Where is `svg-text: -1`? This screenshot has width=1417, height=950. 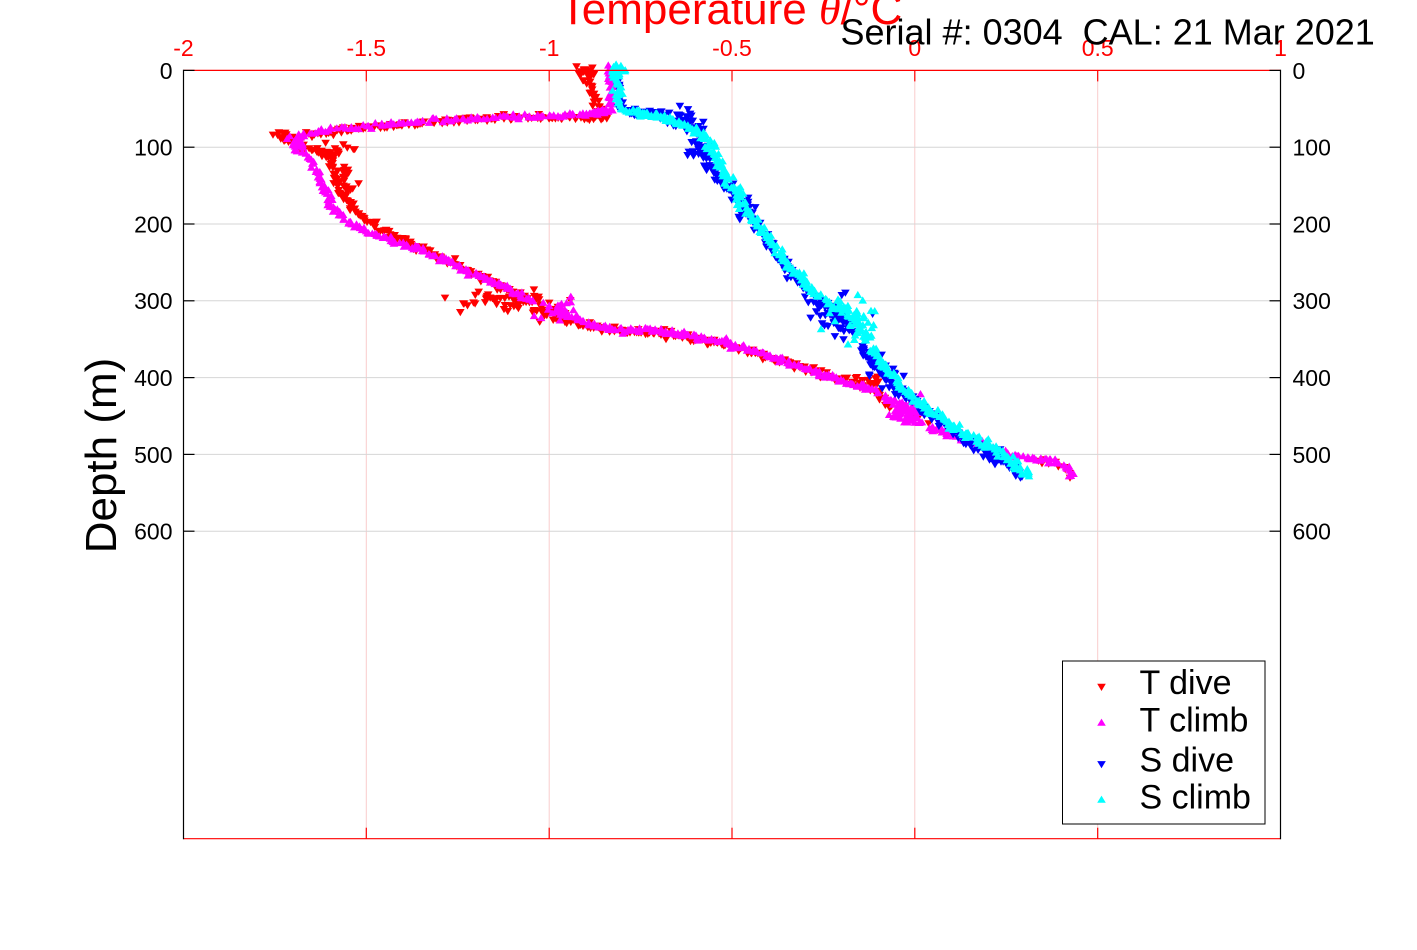 svg-text: -1 is located at coordinates (549, 48).